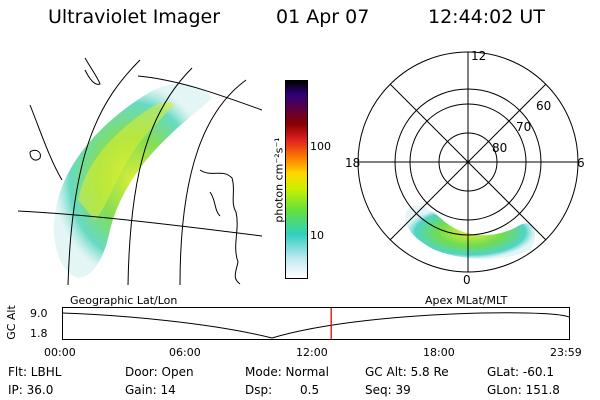 This screenshot has width=600, height=400. Describe the element at coordinates (388, 390) in the screenshot. I see `seq-info: Seq: 39` at that location.